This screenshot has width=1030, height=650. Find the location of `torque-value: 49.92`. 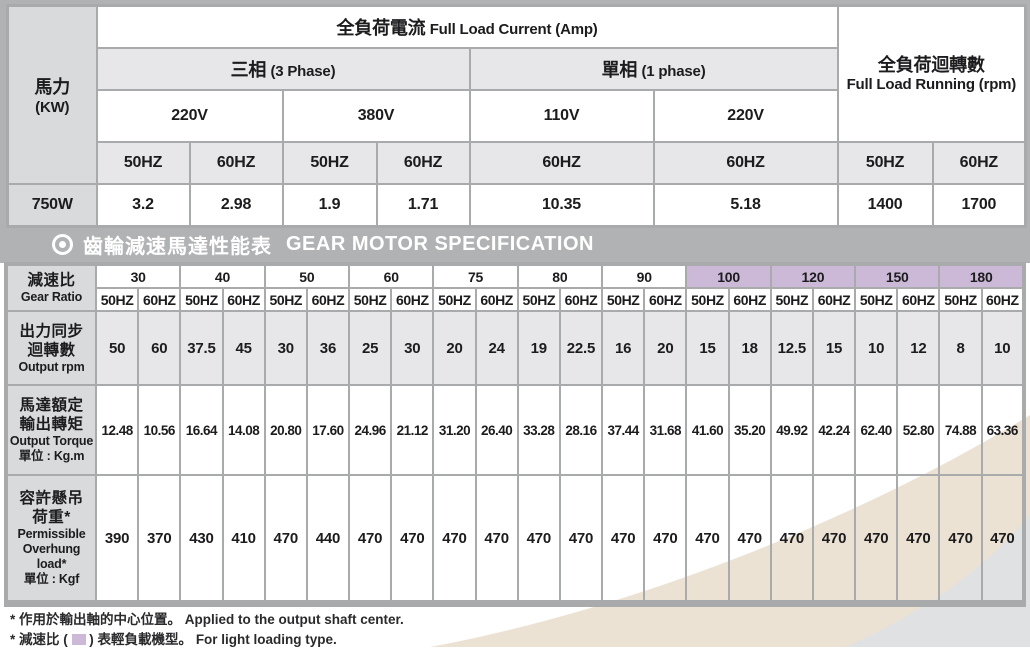

torque-value: 49.92 is located at coordinates (791, 430).